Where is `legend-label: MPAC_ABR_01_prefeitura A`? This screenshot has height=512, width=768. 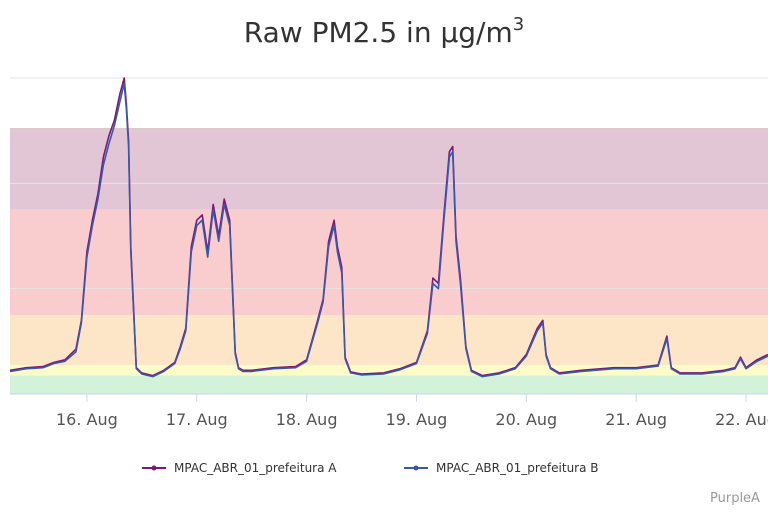
legend-label: MPAC_ABR_01_prefeitura A is located at coordinates (255, 468).